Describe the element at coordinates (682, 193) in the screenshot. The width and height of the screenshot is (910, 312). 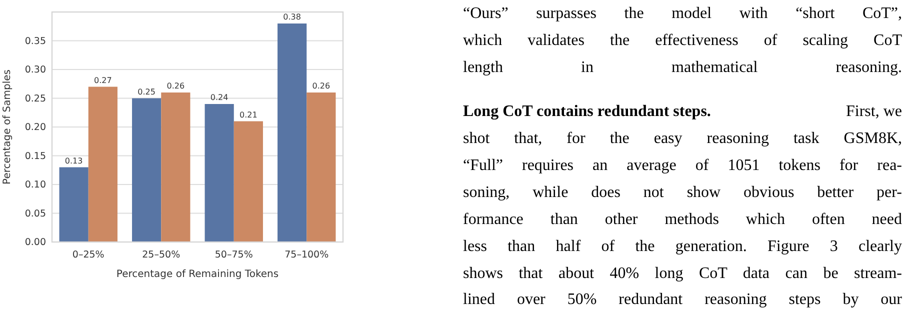
I see `text: soning, while does not show obvious better per-` at that location.